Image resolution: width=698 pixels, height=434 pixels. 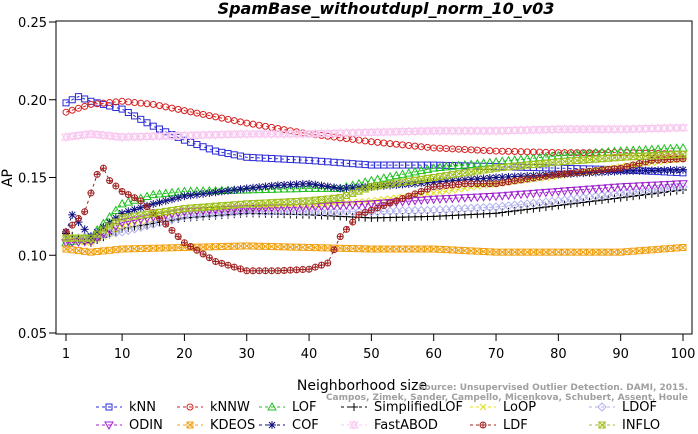 I want to click on x-tick-label: 60, so click(x=433, y=354).